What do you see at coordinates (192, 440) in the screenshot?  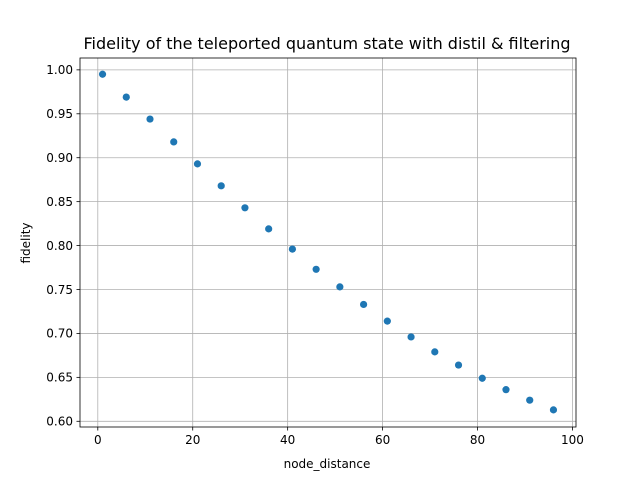 I see `x-tick-label: 20` at bounding box center [192, 440].